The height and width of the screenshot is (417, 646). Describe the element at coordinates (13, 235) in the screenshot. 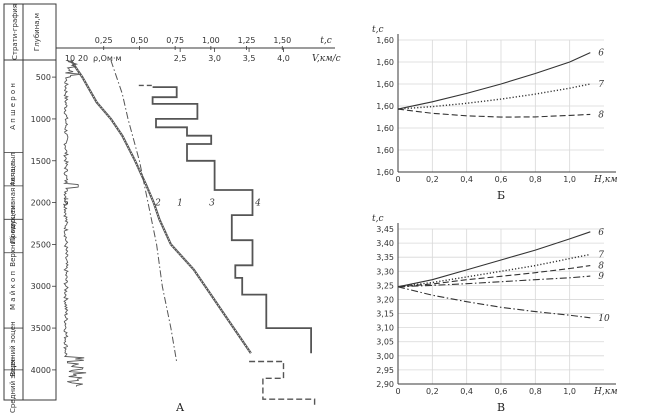

I see `stratum-name: Верхний миоцен` at that location.